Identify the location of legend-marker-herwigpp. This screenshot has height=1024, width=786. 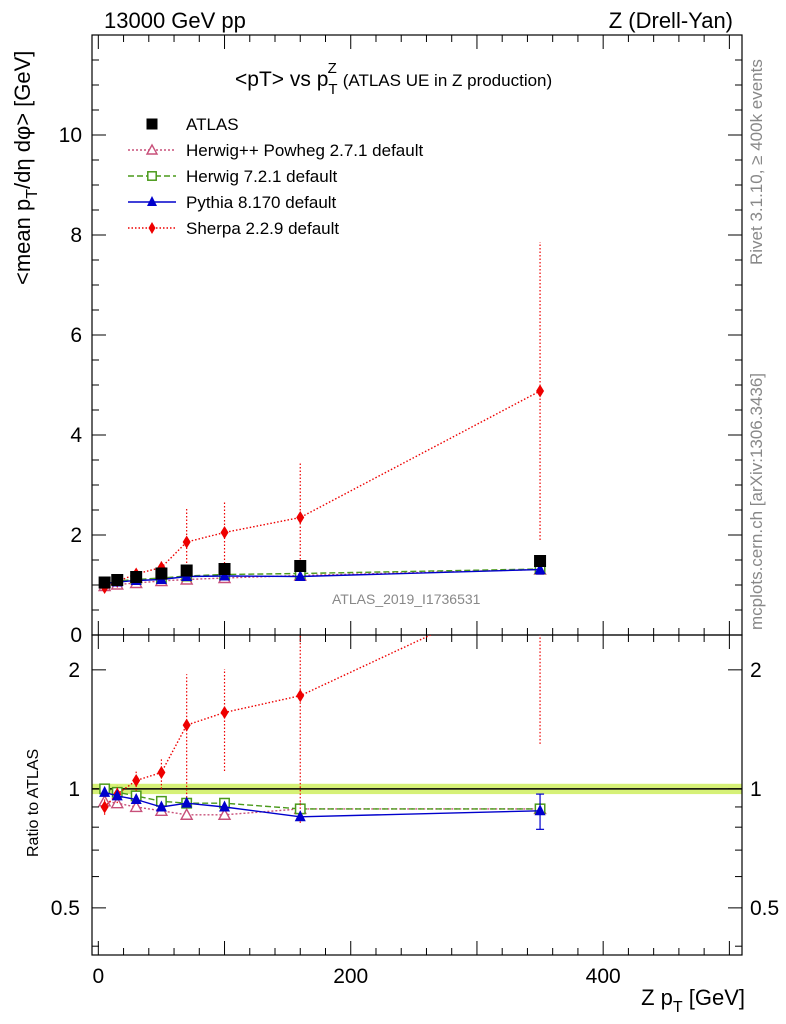
(152, 149).